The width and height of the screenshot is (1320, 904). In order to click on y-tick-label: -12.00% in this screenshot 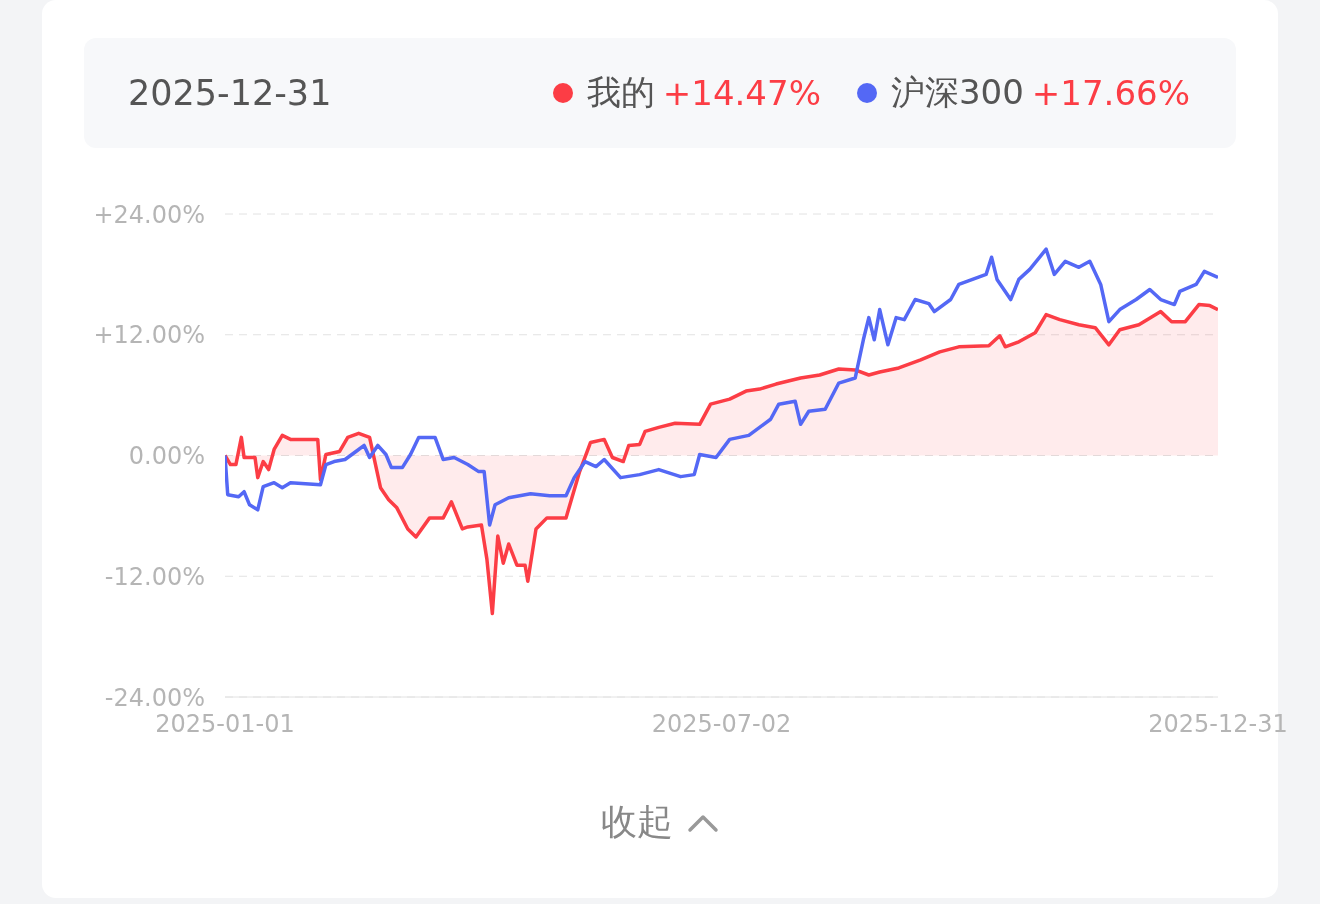, I will do `click(154, 576)`.